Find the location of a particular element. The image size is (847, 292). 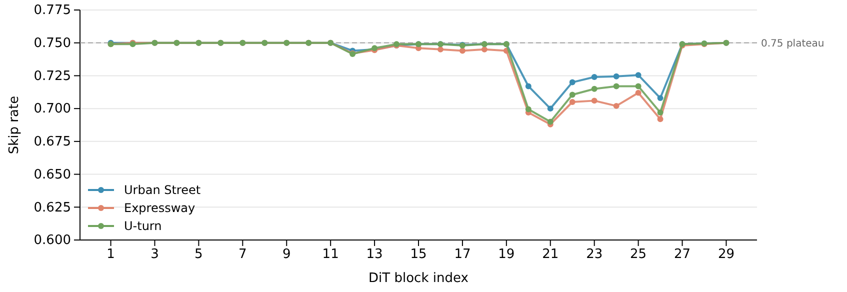

legend-label: U-turn is located at coordinates (143, 226).